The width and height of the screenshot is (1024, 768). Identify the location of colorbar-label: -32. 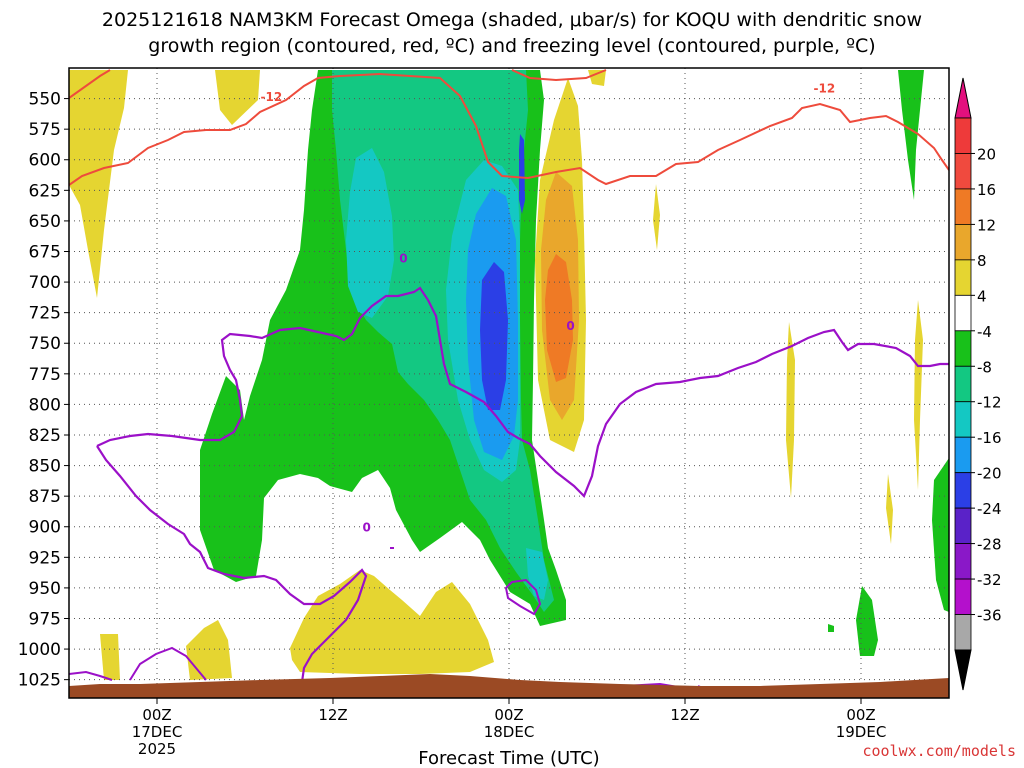
(989, 580).